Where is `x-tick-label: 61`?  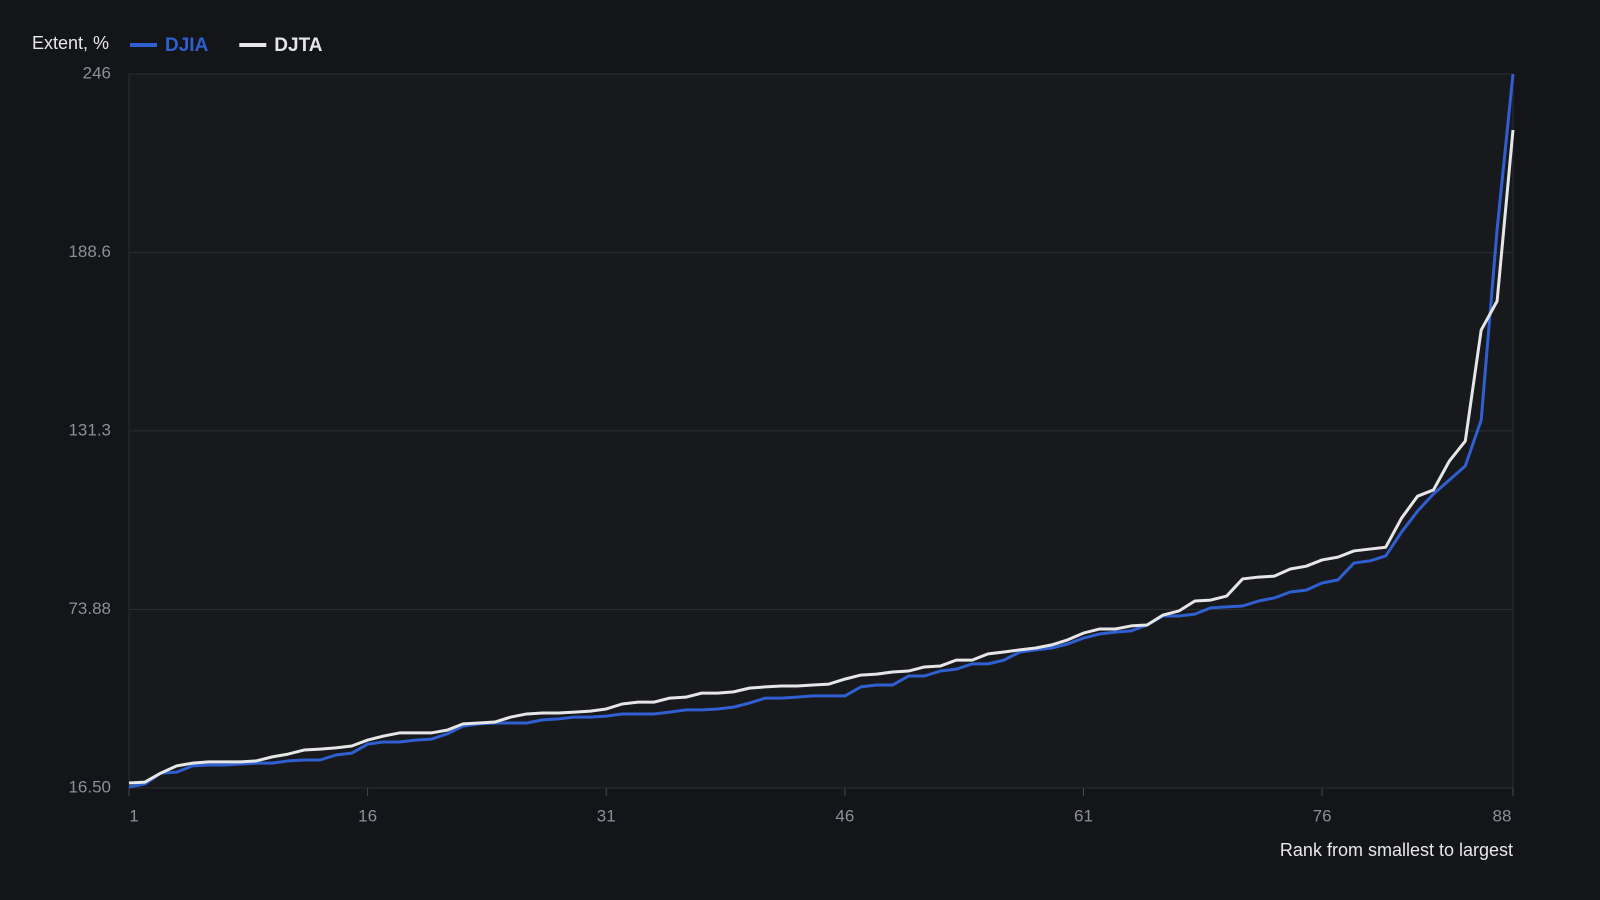 x-tick-label: 61 is located at coordinates (1083, 815).